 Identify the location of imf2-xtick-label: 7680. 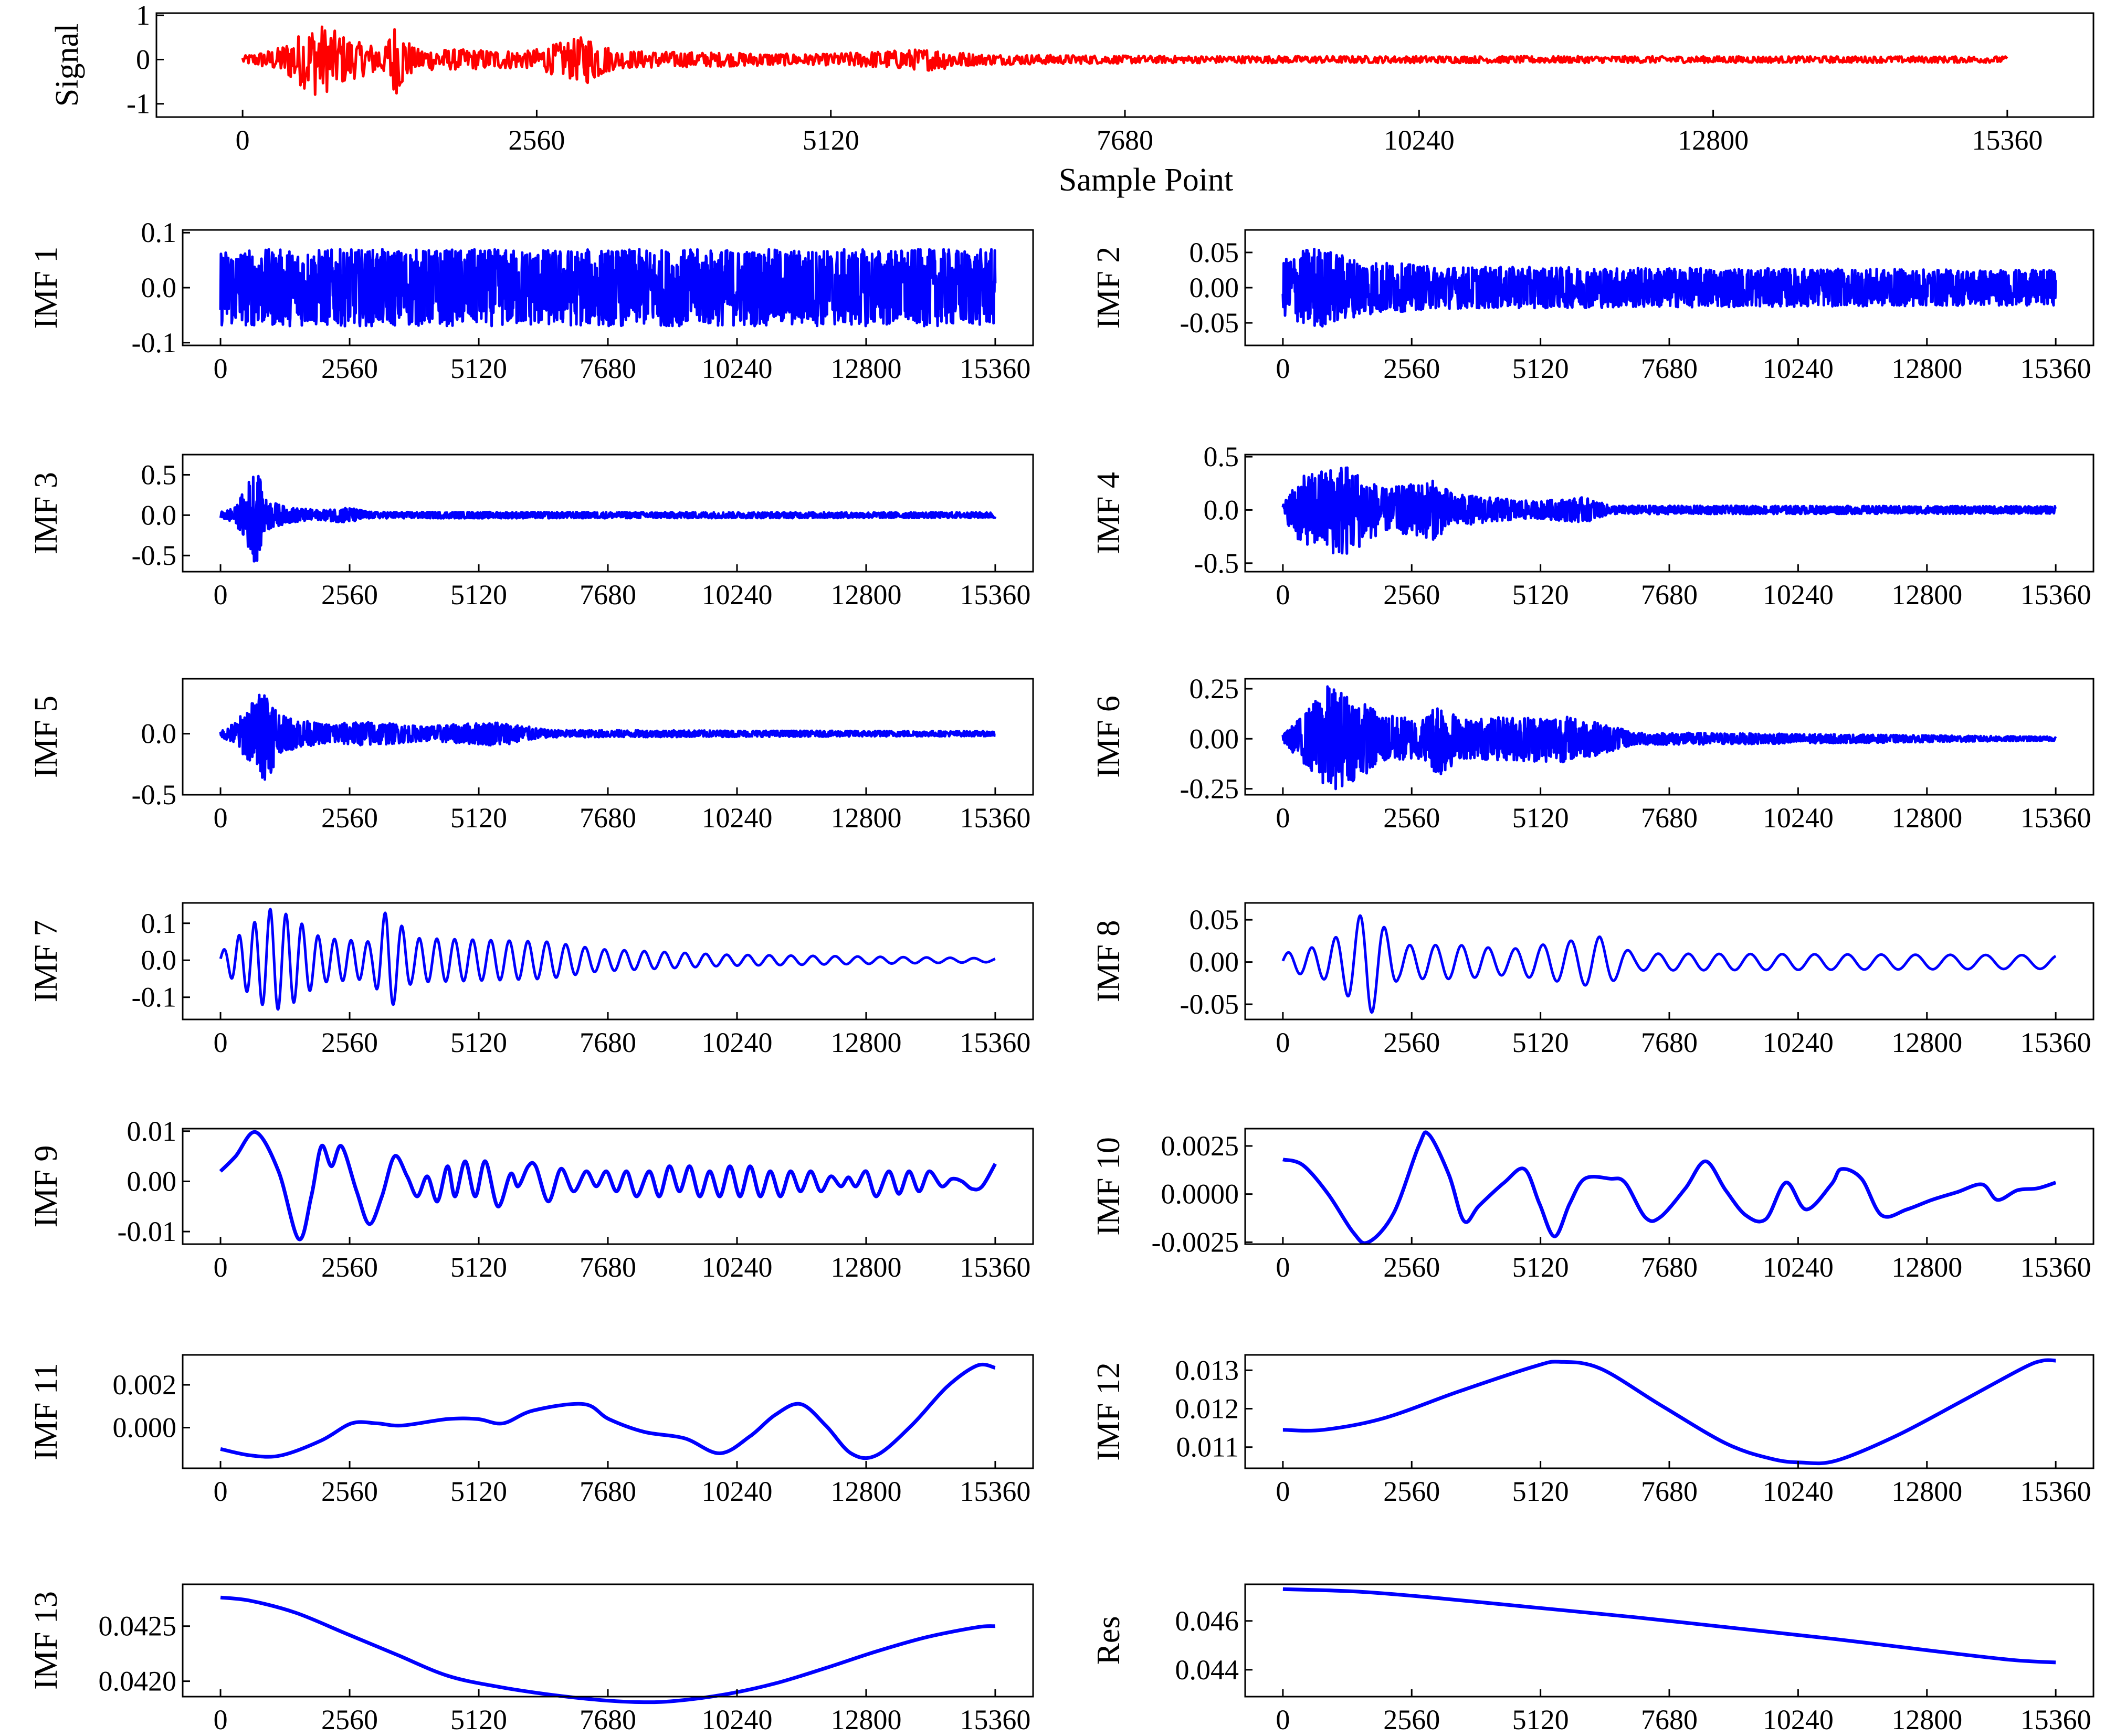
(1669, 369).